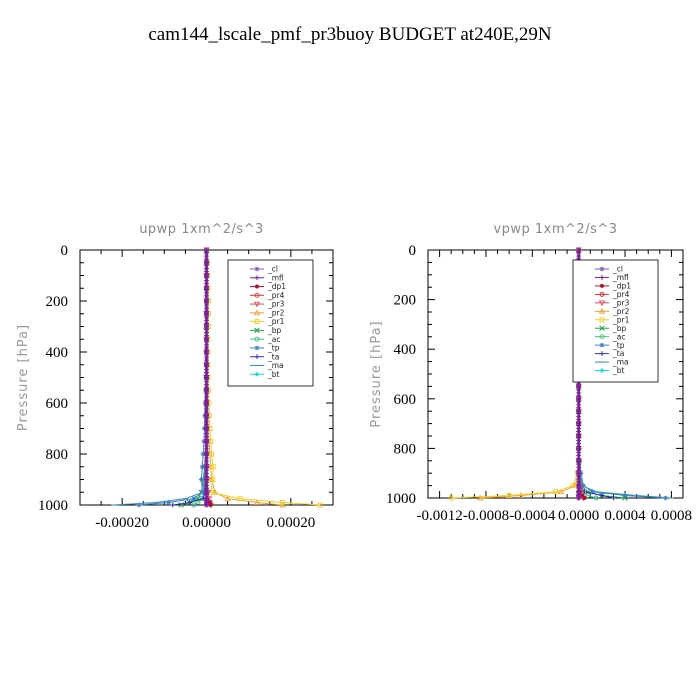 This screenshot has height=700, width=700. I want to click on x-tick-label: -0.00020, so click(122, 523).